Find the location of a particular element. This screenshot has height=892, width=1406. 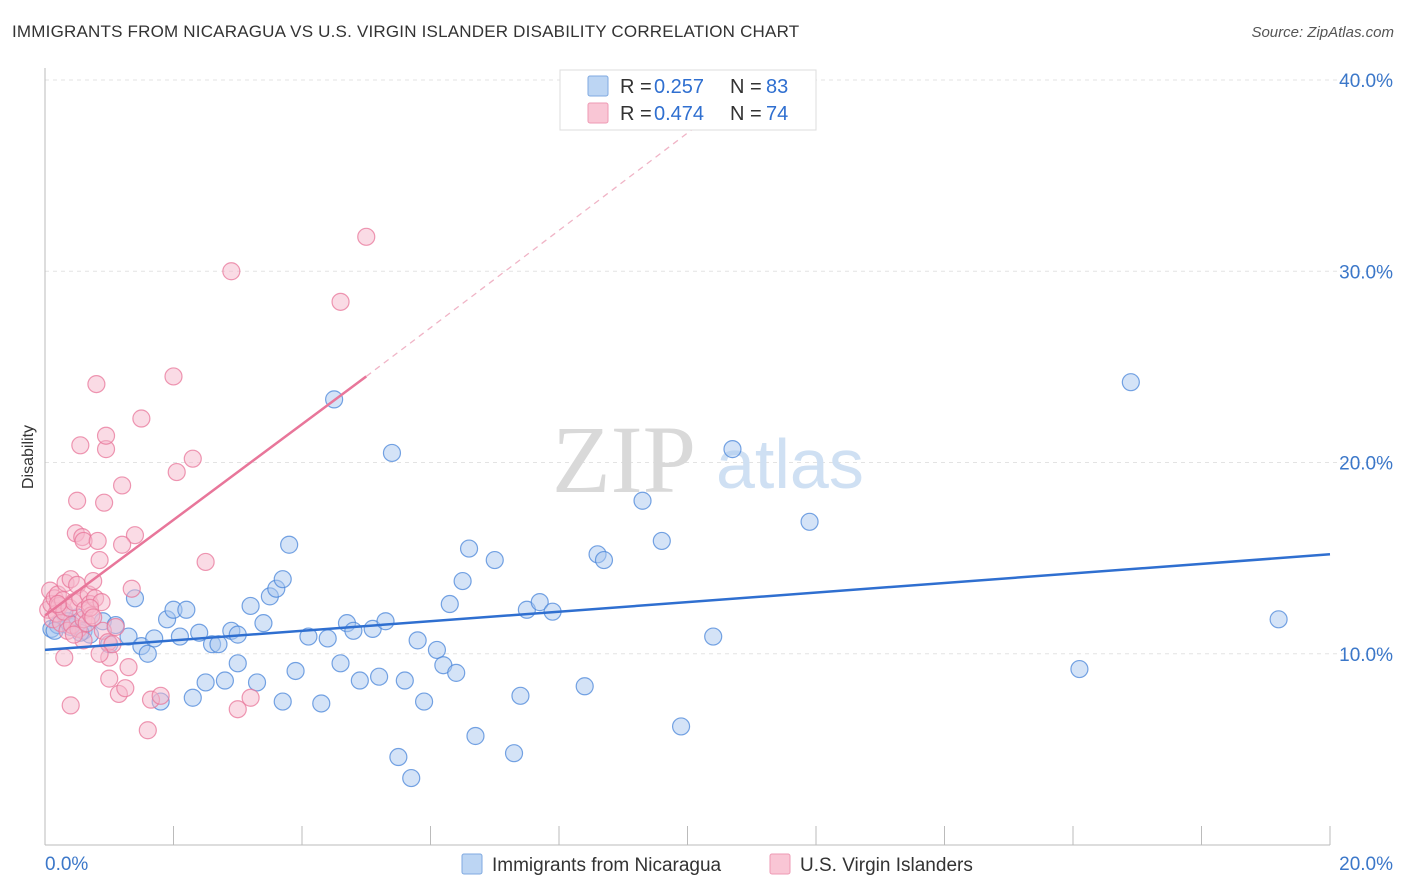

bottom-legend-swatch-virgin-islanders is located at coordinates (780, 864).